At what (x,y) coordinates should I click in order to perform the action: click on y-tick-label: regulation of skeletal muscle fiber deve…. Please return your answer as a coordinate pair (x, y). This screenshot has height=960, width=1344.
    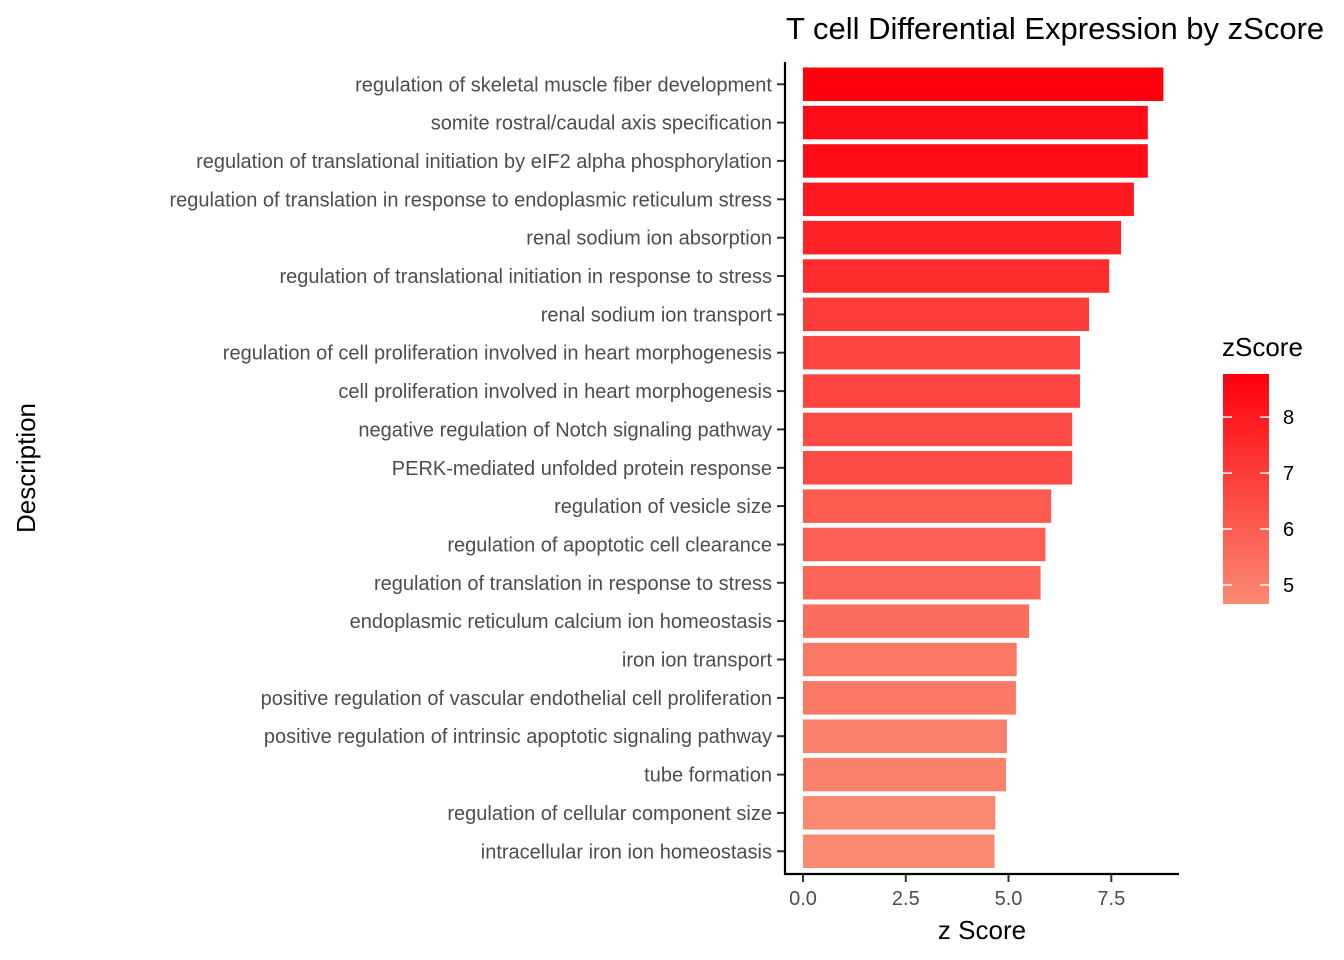
    Looking at the image, I should click on (563, 85).